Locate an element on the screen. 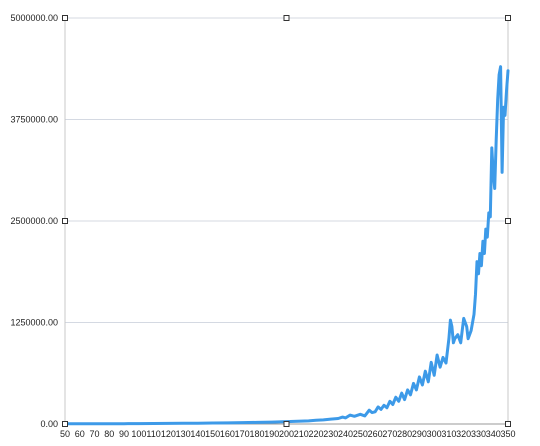 Image resolution: width=540 pixels, height=446 pixels. x-tick-label: 170 is located at coordinates (242, 434).